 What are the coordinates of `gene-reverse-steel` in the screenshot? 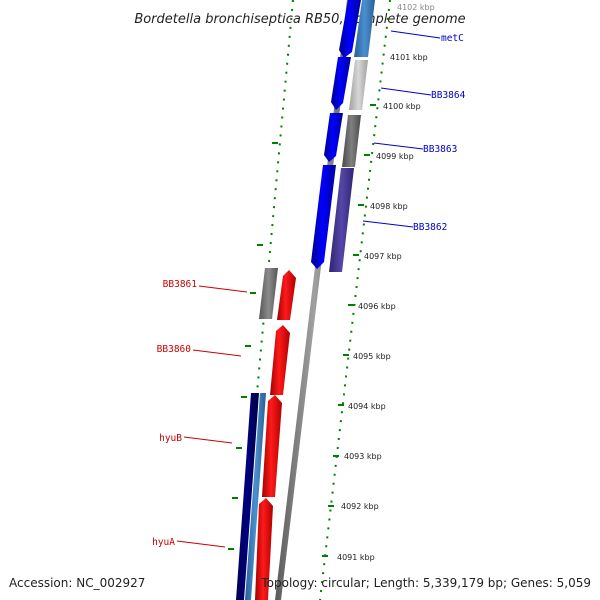 It's located at (255, 496).